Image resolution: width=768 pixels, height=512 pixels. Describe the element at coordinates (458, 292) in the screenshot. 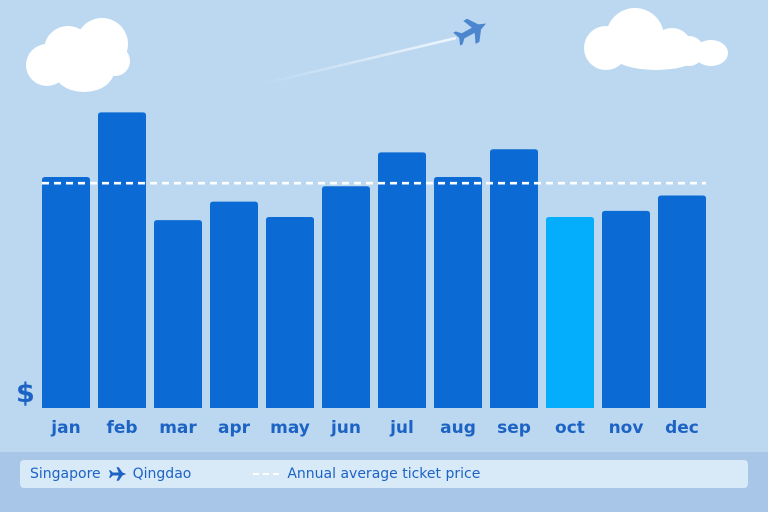

I see `bar-aug` at that location.